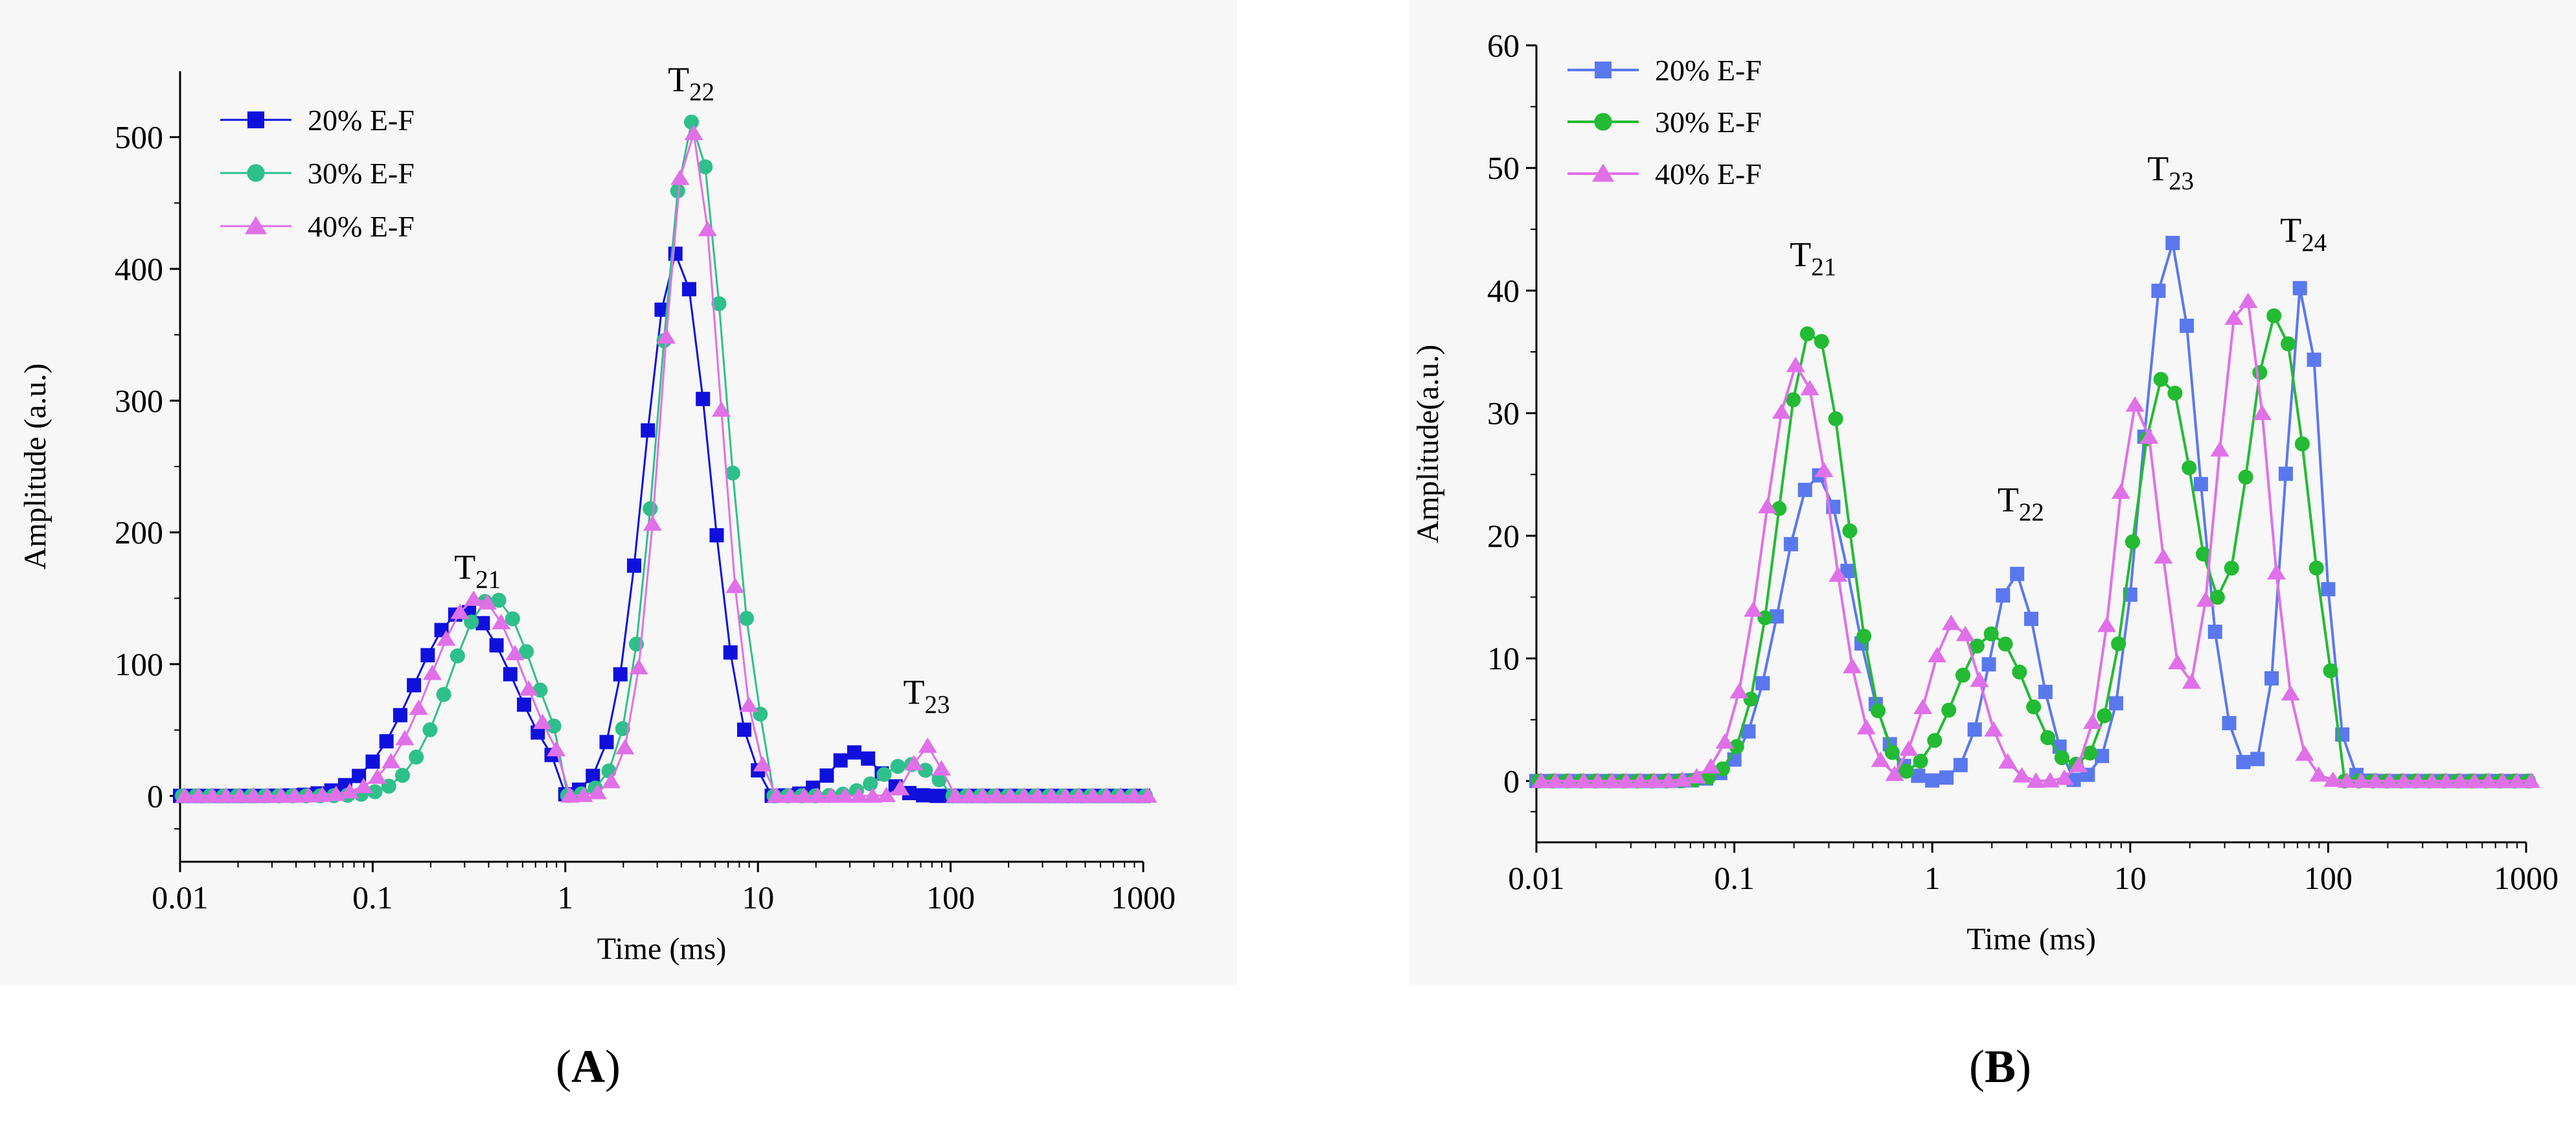  What do you see at coordinates (2527, 878) in the screenshot?
I see `x-tick-label: 1000` at bounding box center [2527, 878].